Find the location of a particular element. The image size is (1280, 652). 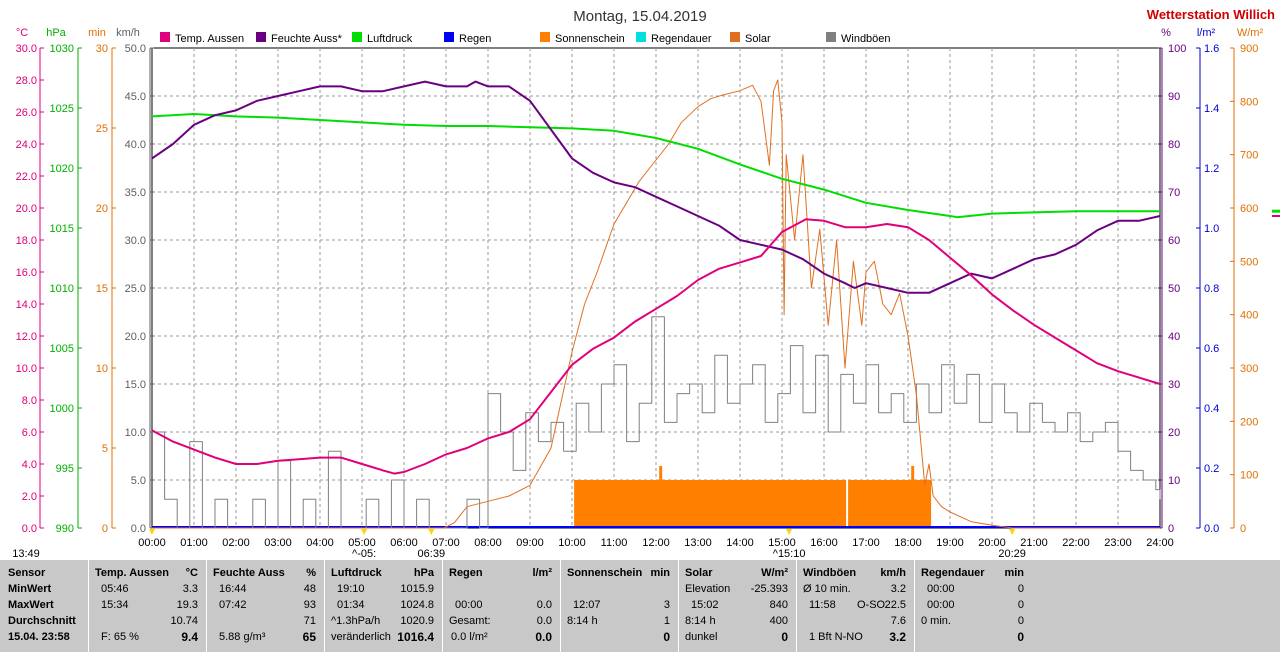

wind-max-value: 22.5 is located at coordinates (895, 605).